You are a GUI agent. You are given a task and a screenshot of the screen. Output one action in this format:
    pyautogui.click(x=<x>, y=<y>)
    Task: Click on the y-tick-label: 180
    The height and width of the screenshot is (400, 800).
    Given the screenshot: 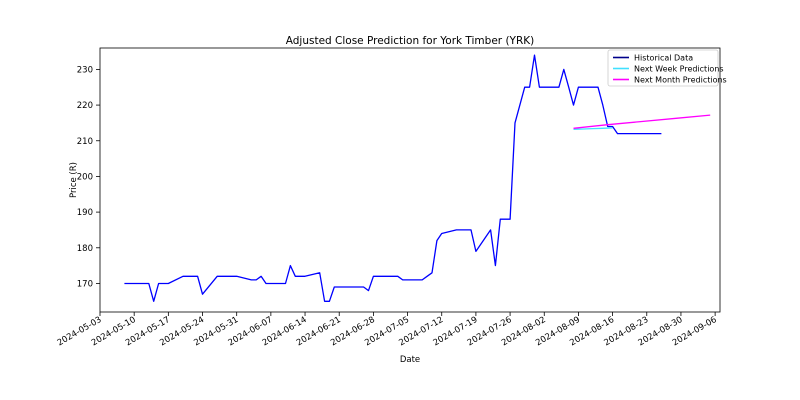 What is the action you would take?
    pyautogui.click(x=85, y=249)
    